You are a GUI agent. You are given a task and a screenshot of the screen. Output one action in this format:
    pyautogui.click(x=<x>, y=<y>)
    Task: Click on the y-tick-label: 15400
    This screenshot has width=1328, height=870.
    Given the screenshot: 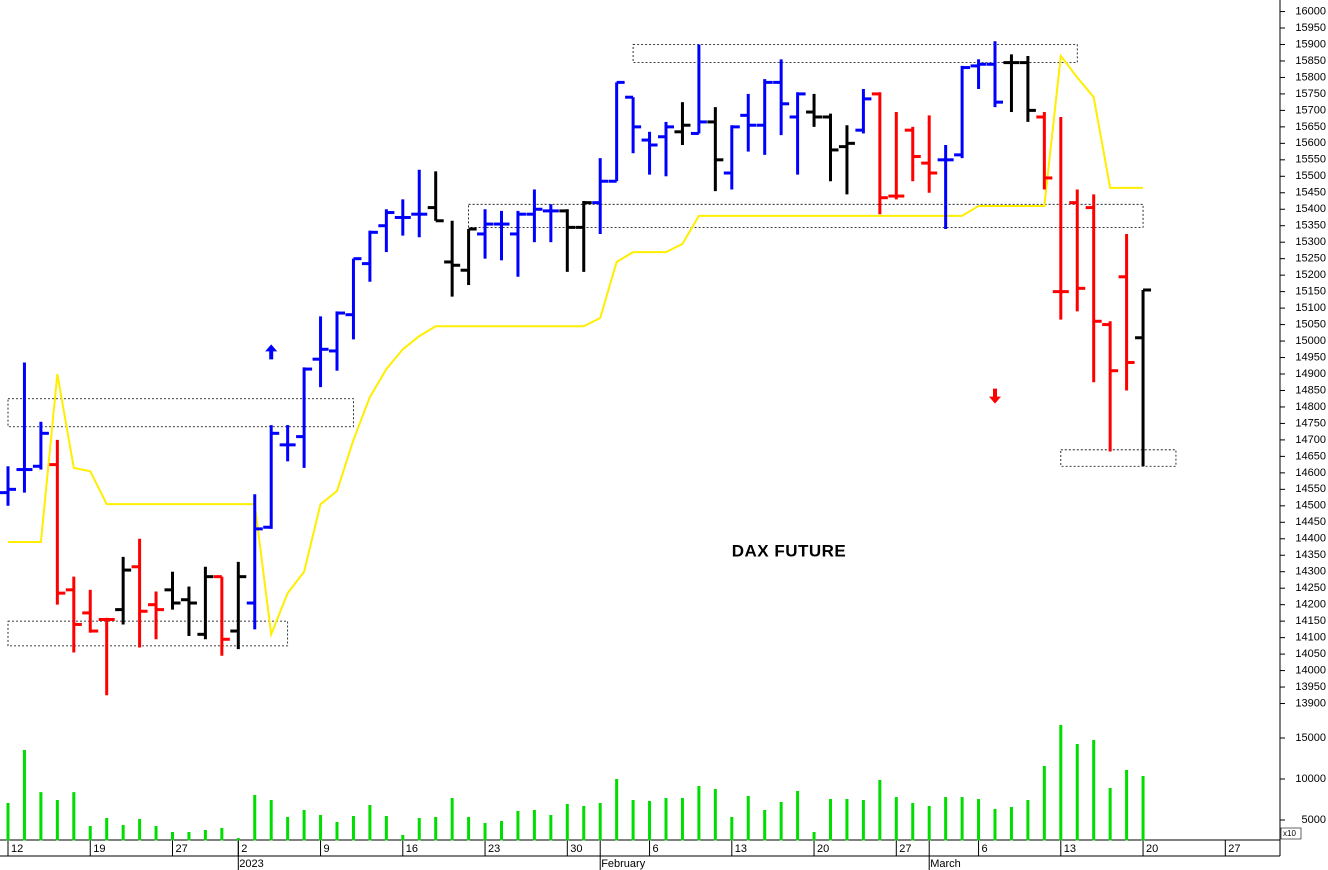 What is the action you would take?
    pyautogui.click(x=1310, y=209)
    